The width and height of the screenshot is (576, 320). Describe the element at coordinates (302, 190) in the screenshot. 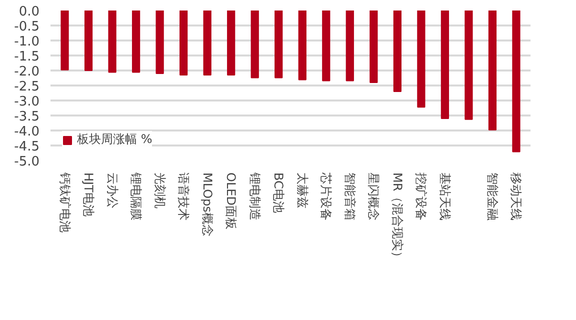

I see `x-tick-label: 太赫兹` at that location.